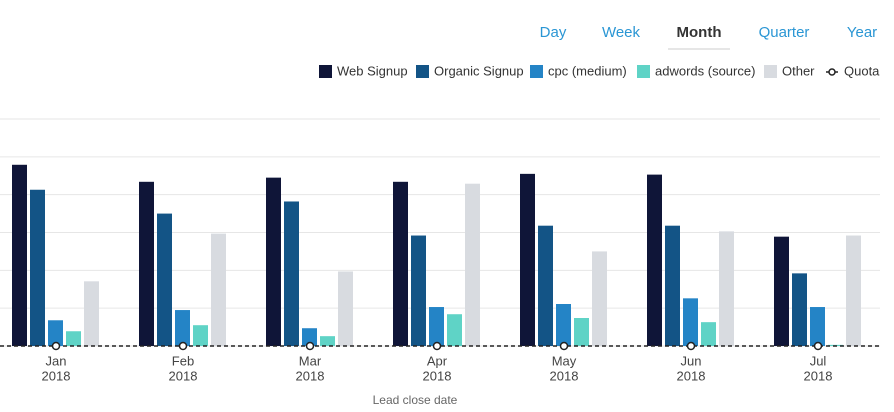 This screenshot has height=412, width=894. What do you see at coordinates (705, 70) in the screenshot?
I see `legend-label: adwords (source)` at bounding box center [705, 70].